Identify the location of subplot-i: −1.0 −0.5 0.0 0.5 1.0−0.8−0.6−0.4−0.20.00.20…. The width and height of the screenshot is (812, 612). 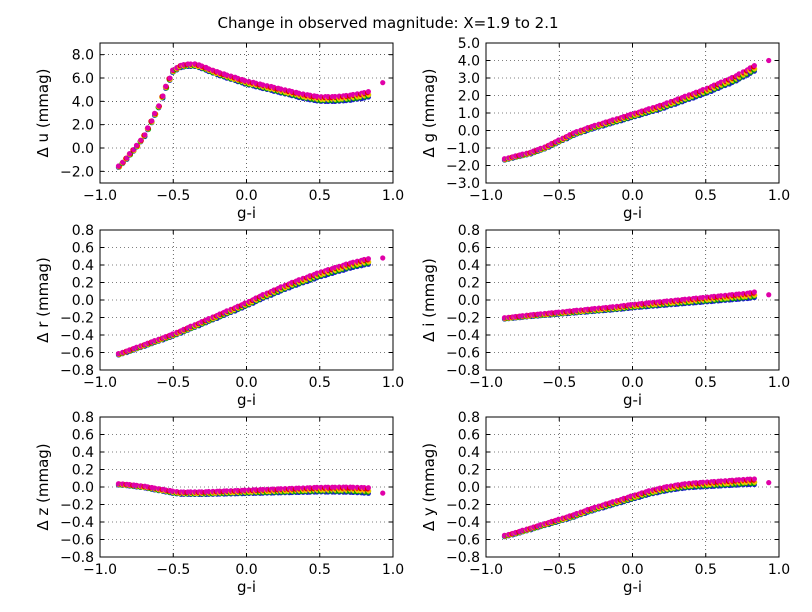
(605, 316).